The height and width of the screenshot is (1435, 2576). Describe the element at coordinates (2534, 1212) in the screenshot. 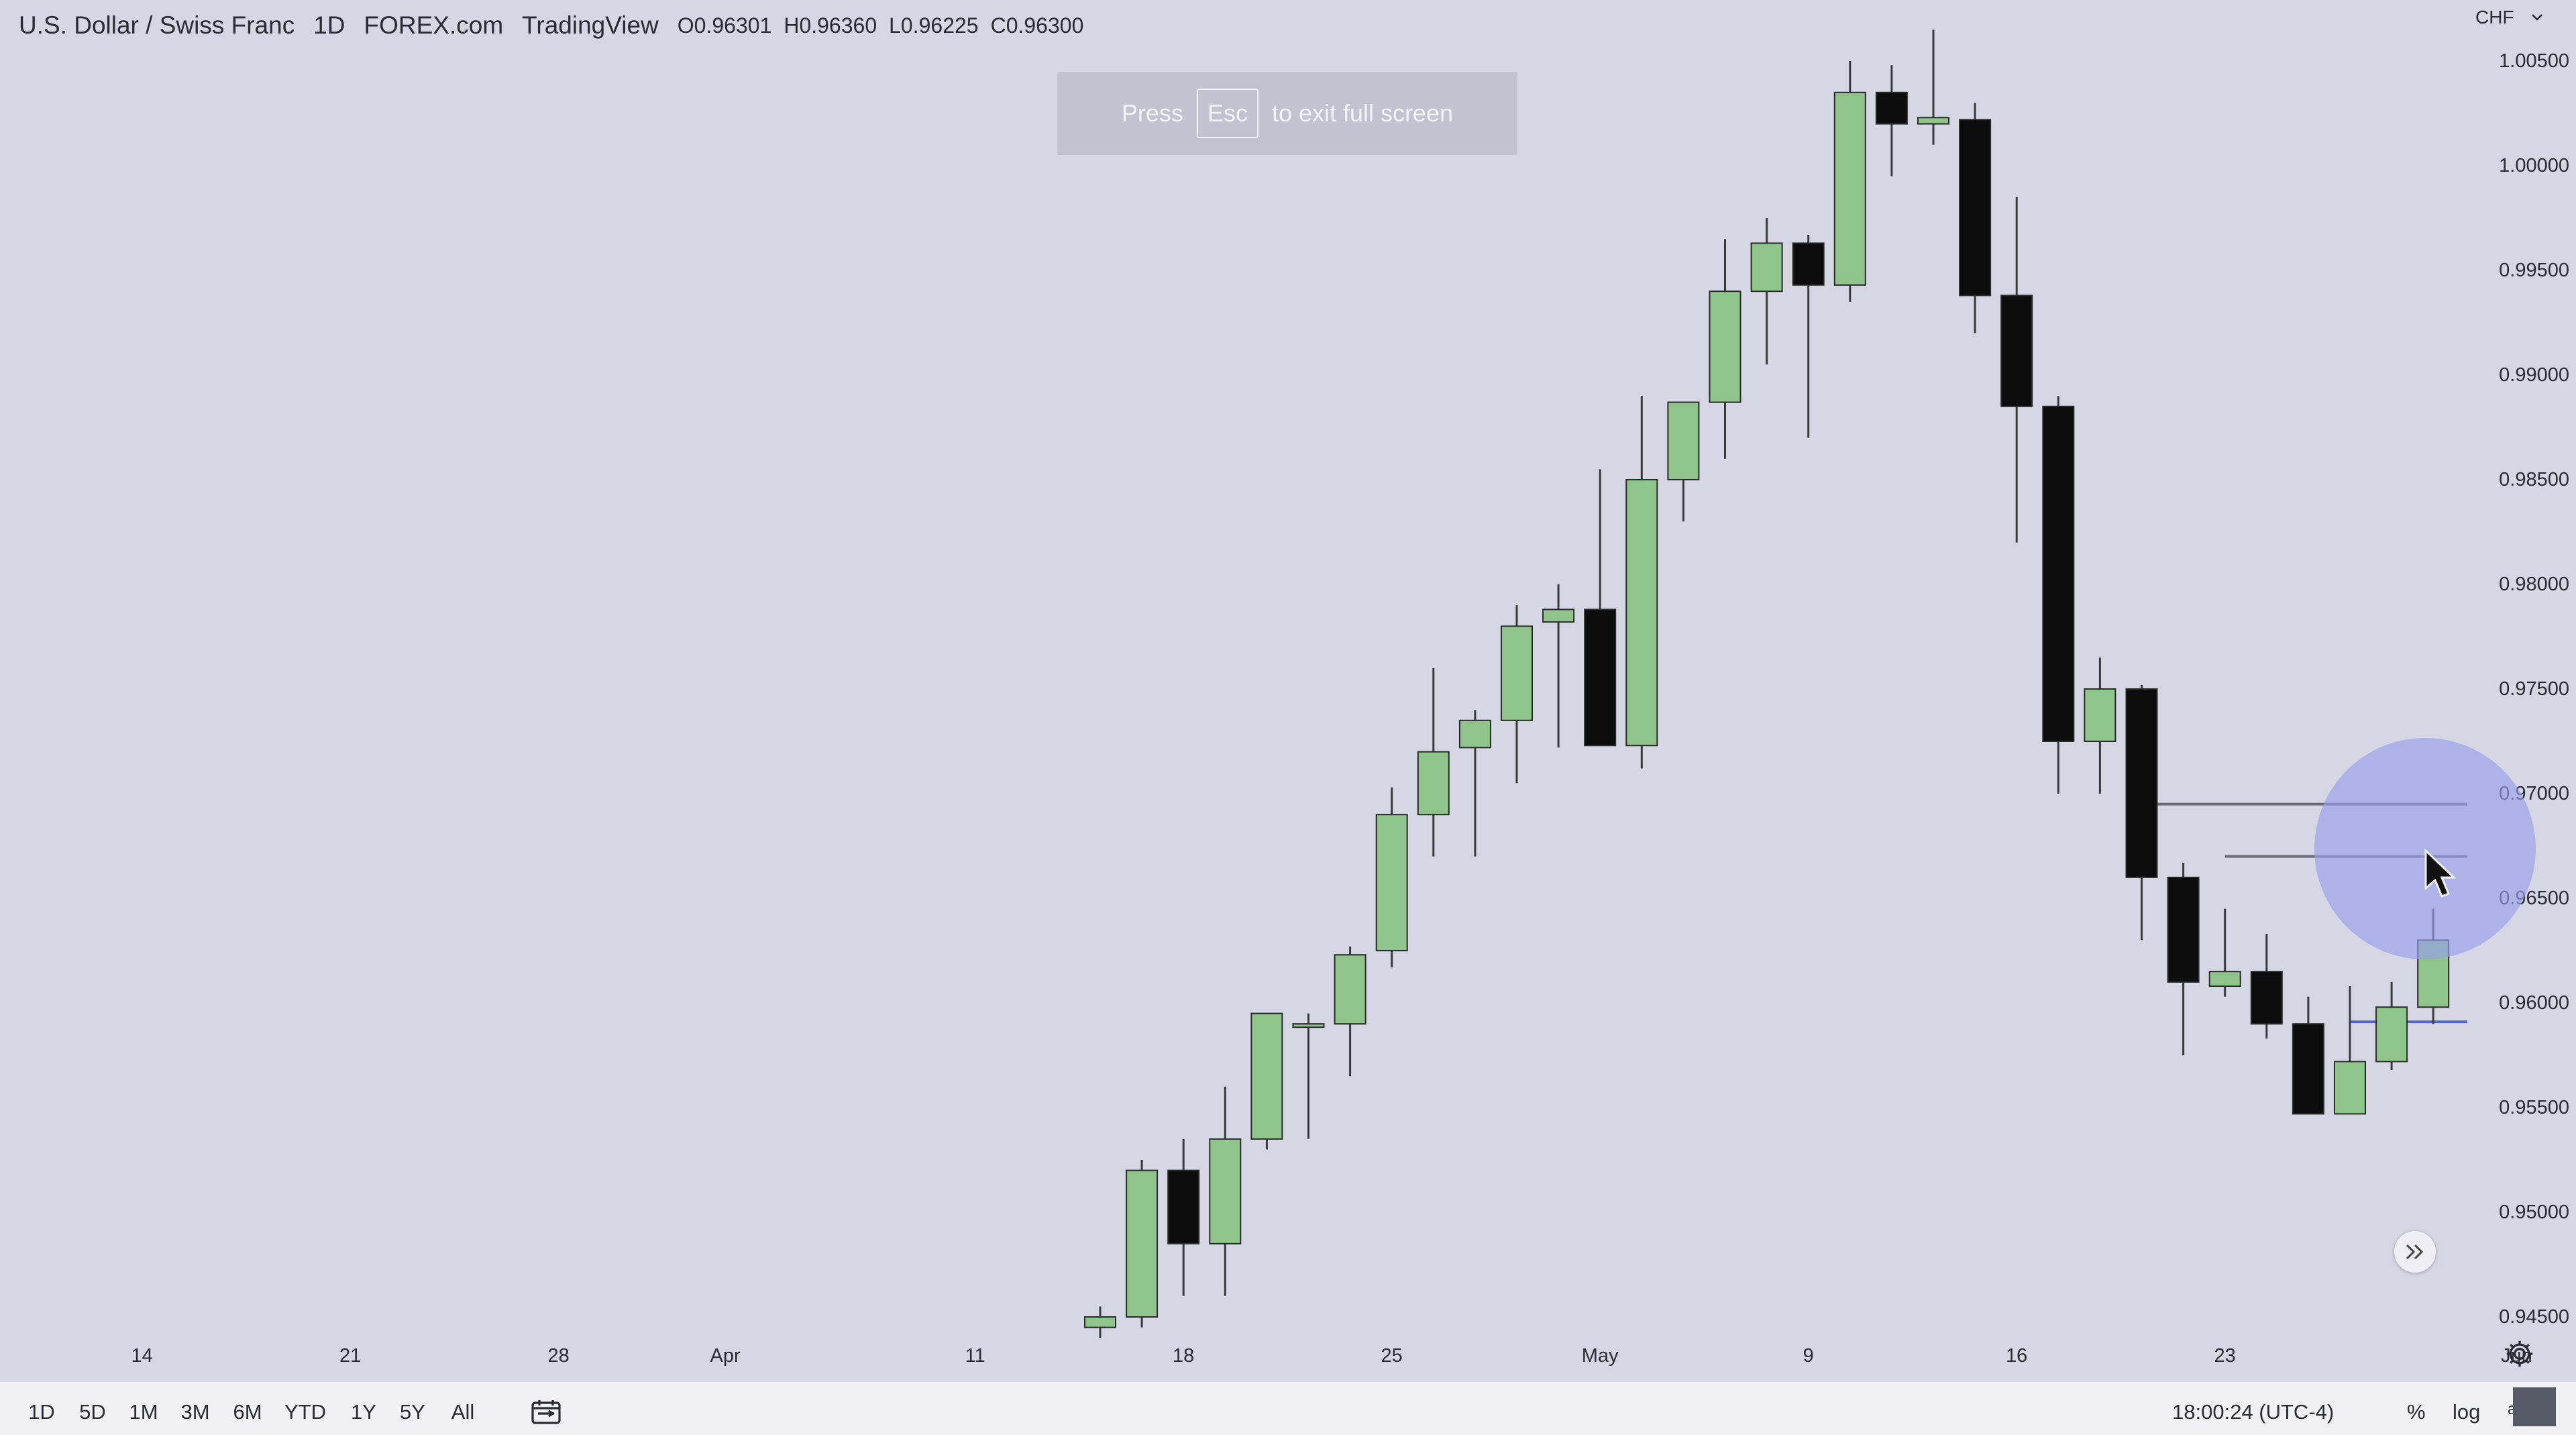

I see `price-tick-label: 0.95000` at that location.